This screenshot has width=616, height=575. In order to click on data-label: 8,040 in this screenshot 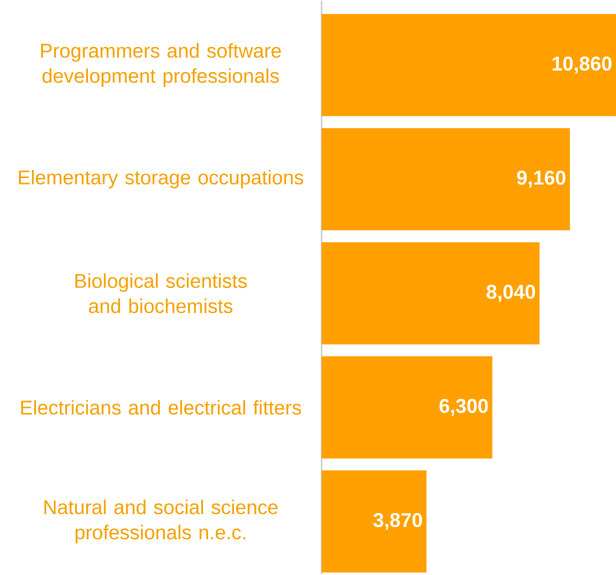, I will do `click(511, 293)`.